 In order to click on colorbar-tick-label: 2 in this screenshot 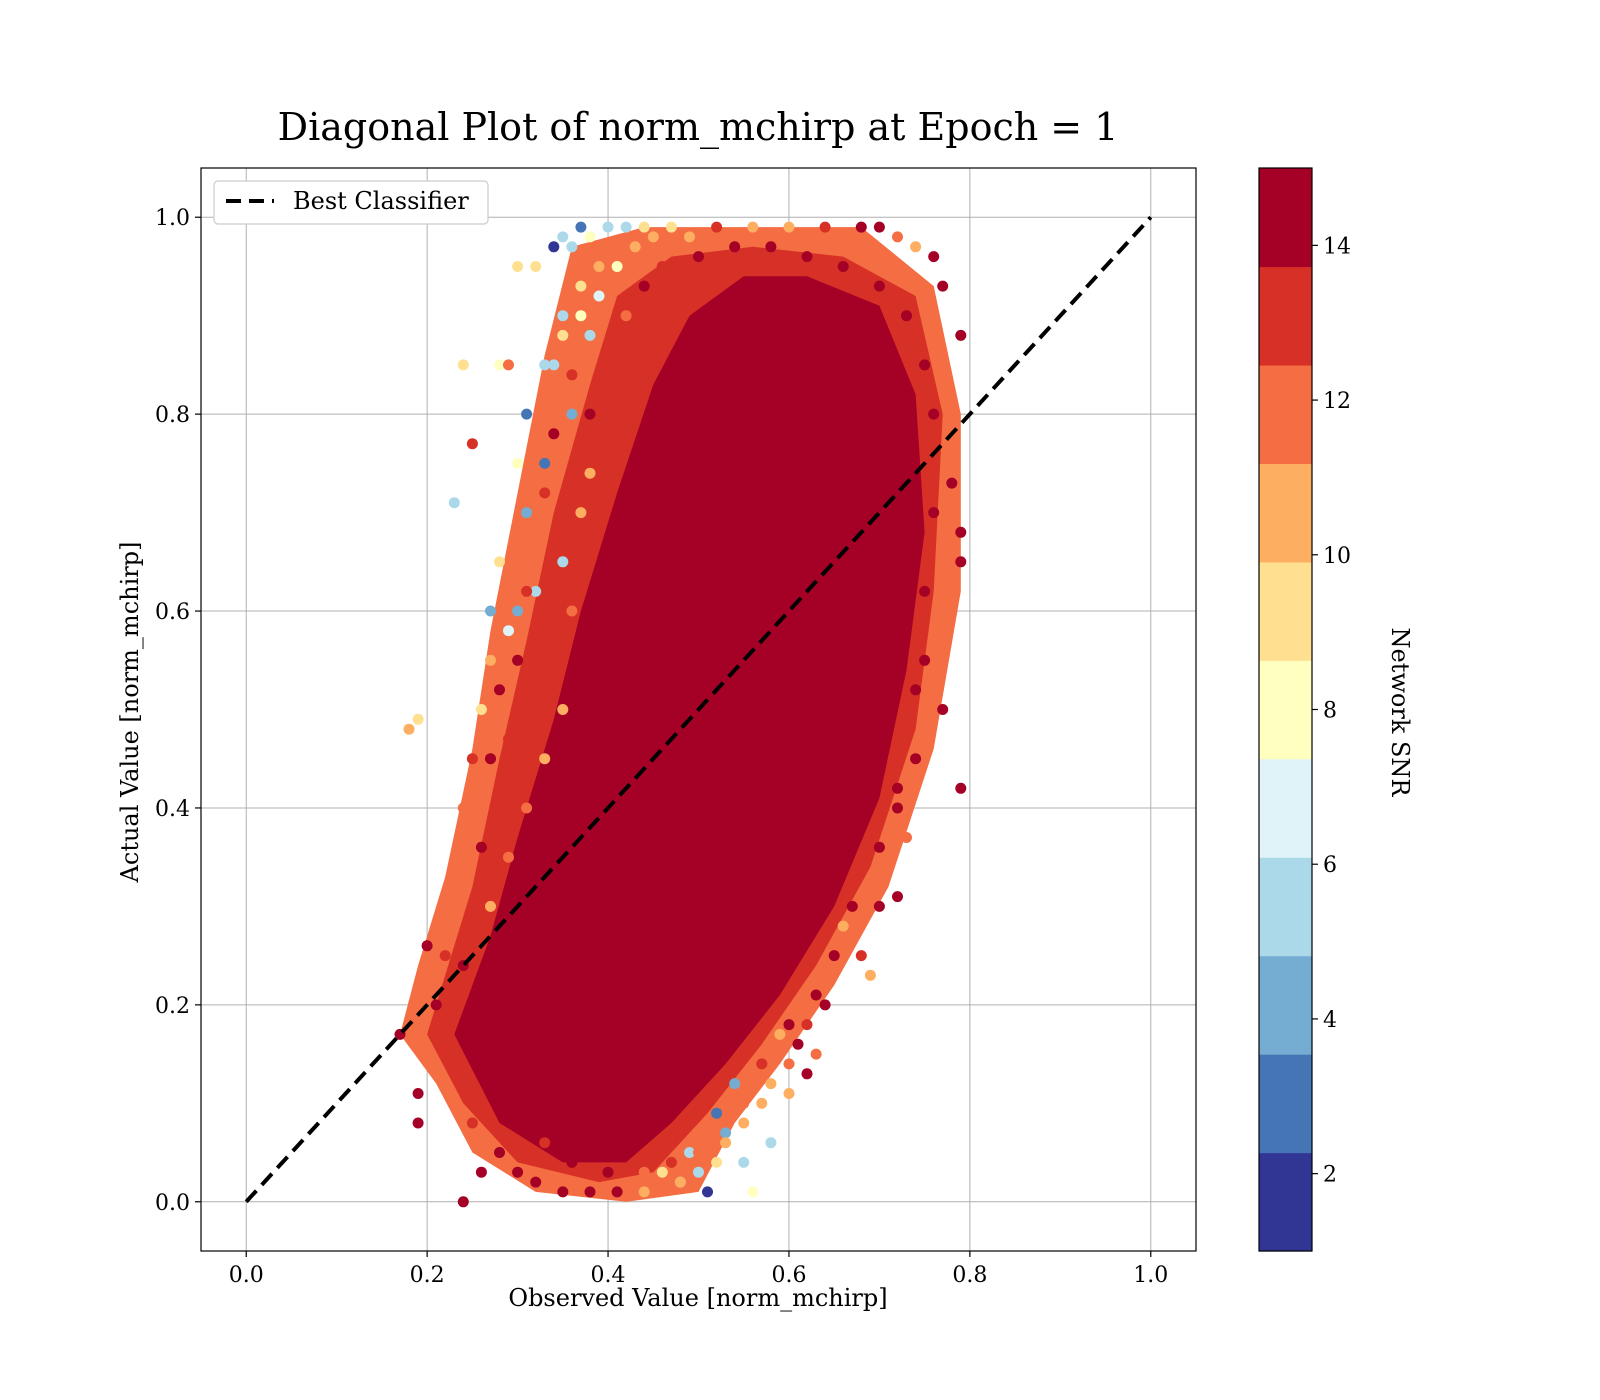, I will do `click(1330, 1175)`.